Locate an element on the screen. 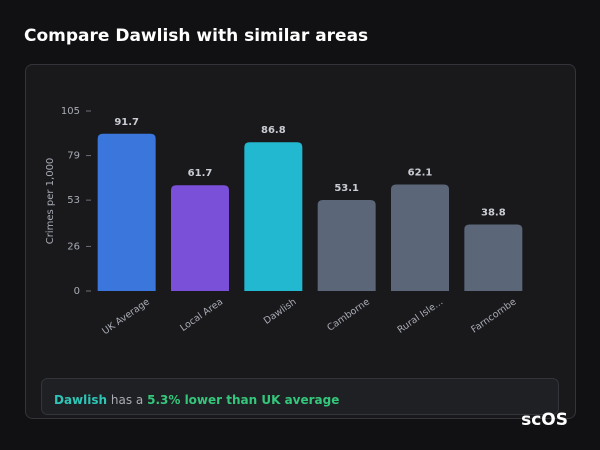 The width and height of the screenshot is (600, 450). value-label: 61.7 is located at coordinates (200, 173).